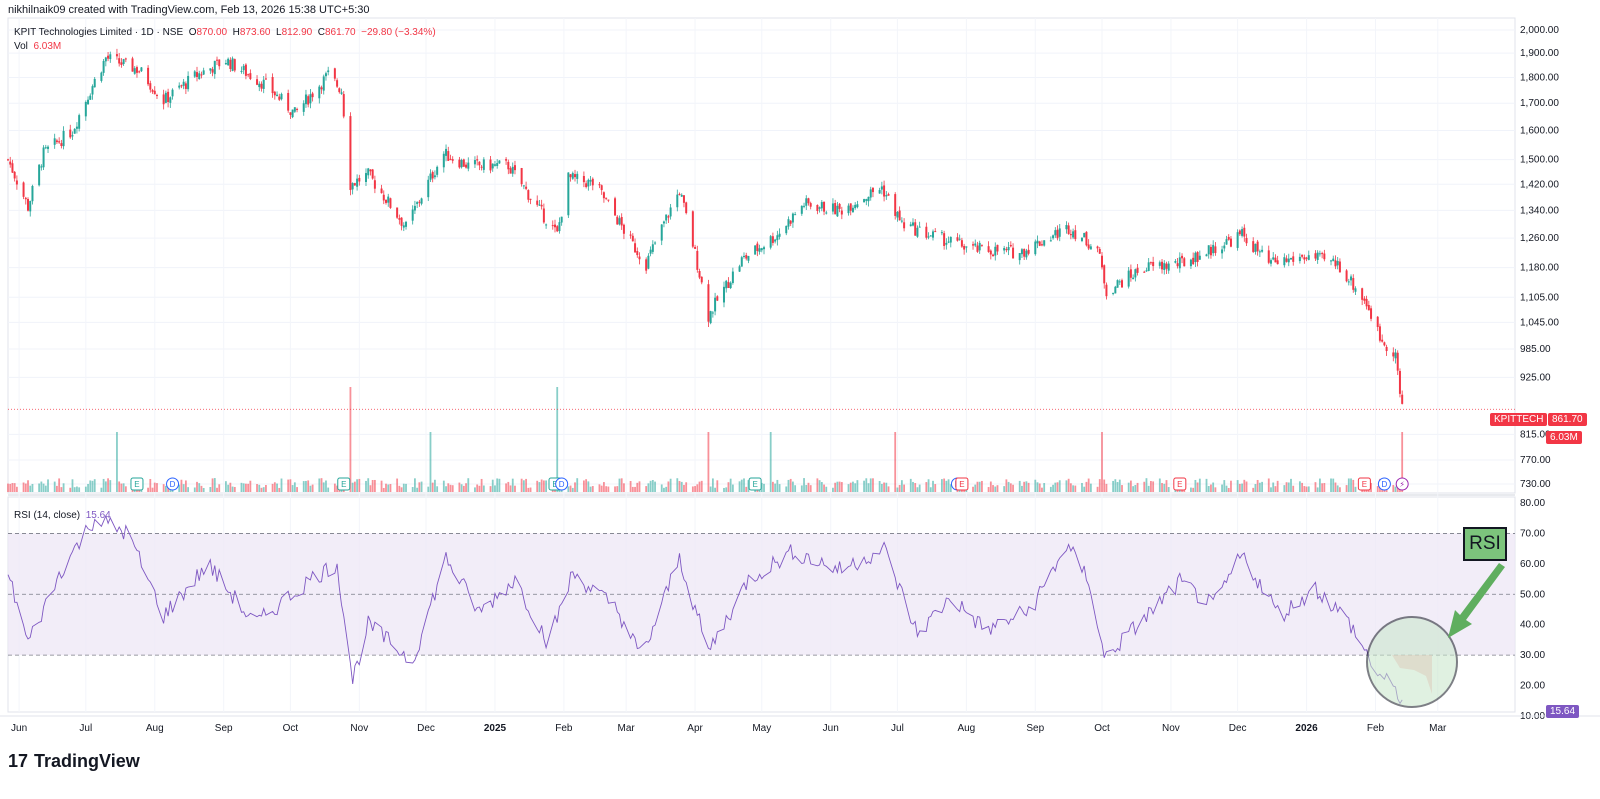 The height and width of the screenshot is (799, 1600). What do you see at coordinates (1485, 544) in the screenshot?
I see `rsi-callout-label: RSI` at bounding box center [1485, 544].